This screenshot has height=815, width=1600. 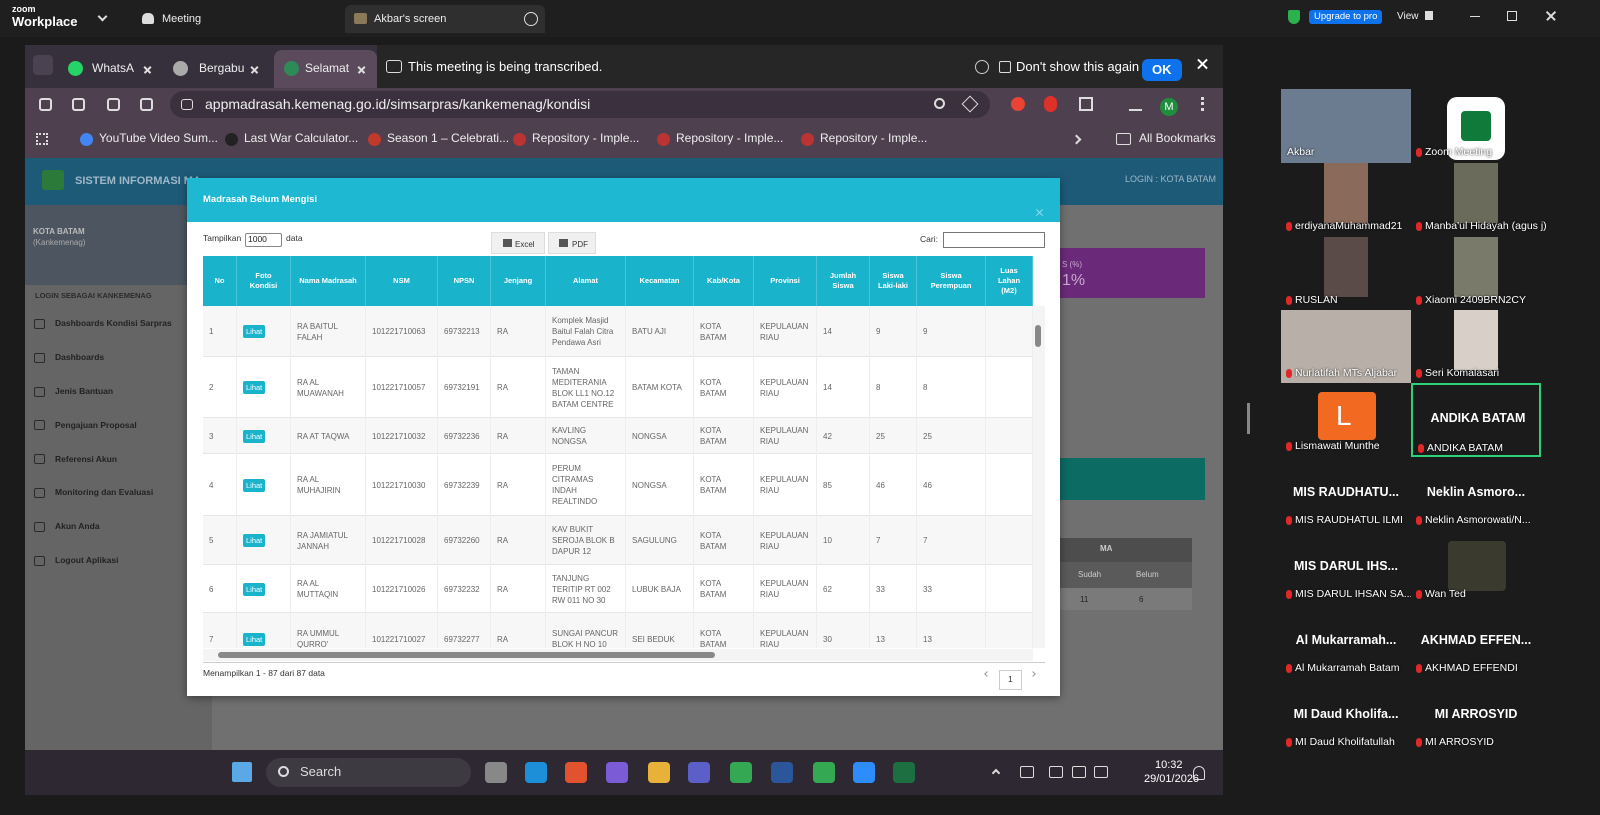 What do you see at coordinates (1346, 274) in the screenshot?
I see `participant-tile: RUSLAN` at bounding box center [1346, 274].